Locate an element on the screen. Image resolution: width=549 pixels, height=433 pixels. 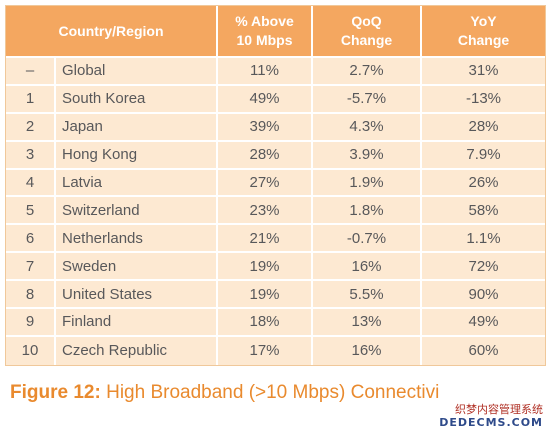
country-cell: Czech Republic is located at coordinates (137, 350).